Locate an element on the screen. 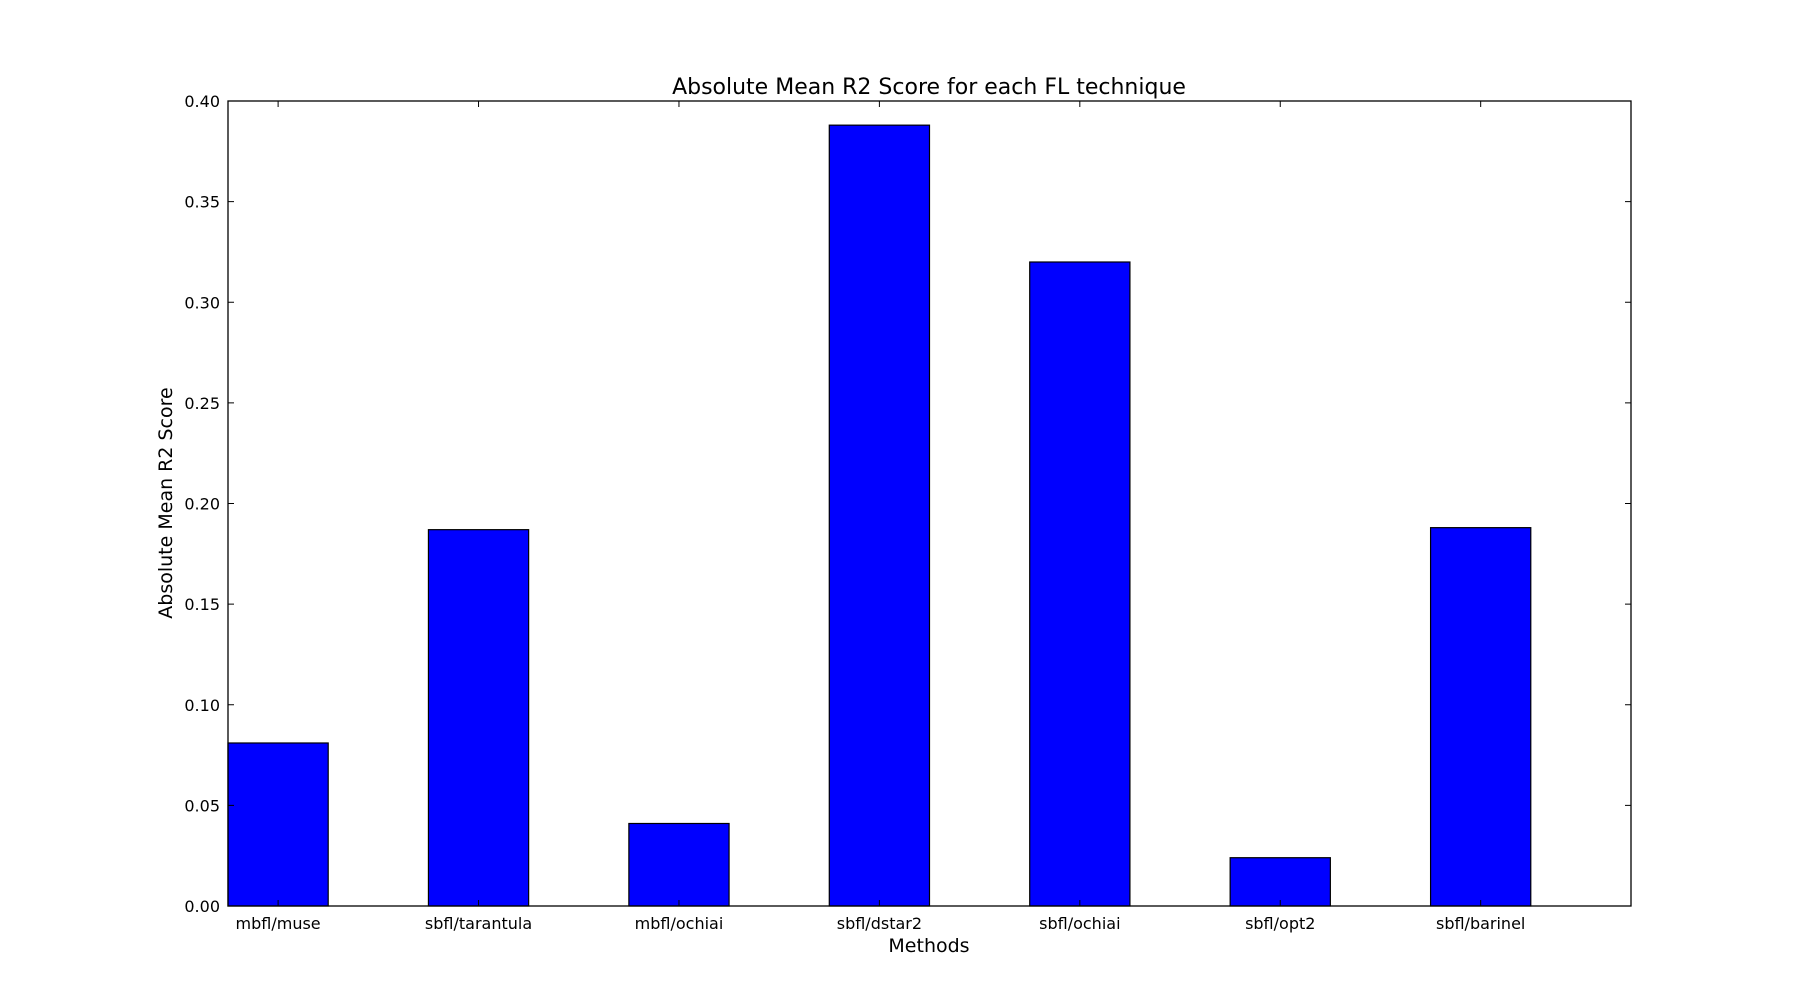  bar-sbfl-tarantula is located at coordinates (478, 718).